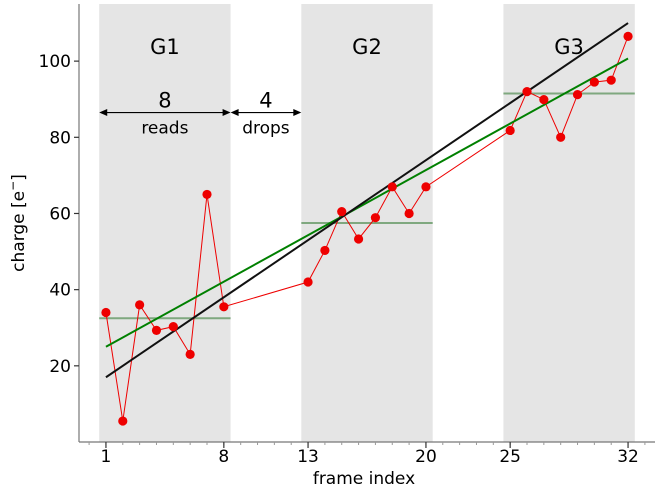 The height and width of the screenshot is (490, 656). Describe the element at coordinates (60, 214) in the screenshot. I see `y-tick-label: 60` at that location.